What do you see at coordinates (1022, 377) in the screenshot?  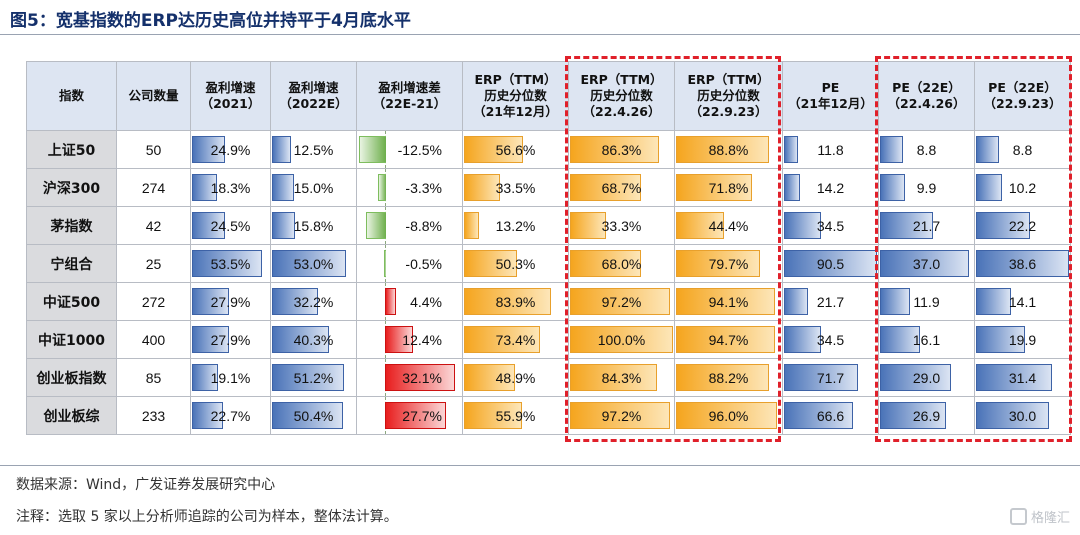 I see `cell-pe_2209: 31.4` at bounding box center [1022, 377].